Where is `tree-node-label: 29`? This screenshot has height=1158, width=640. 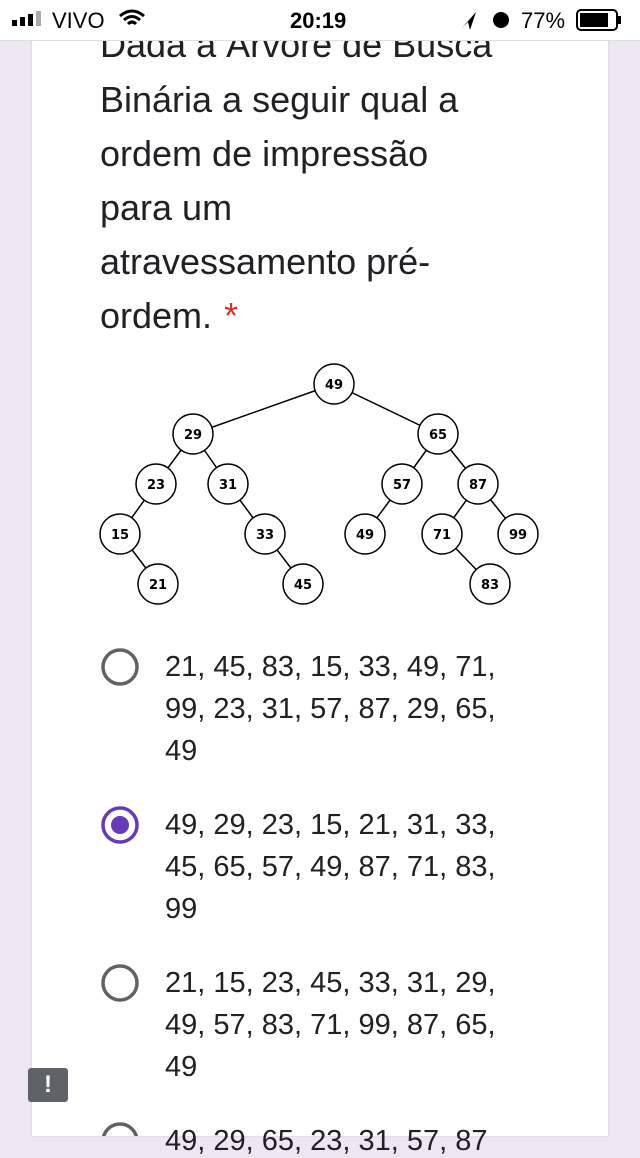 tree-node-label: 29 is located at coordinates (193, 435).